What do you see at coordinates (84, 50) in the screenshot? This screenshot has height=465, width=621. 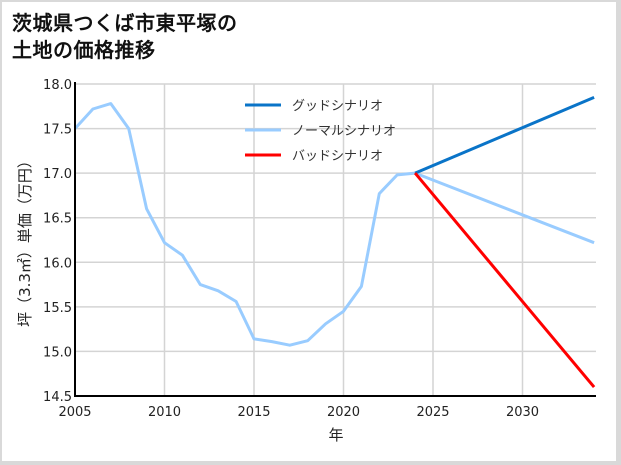 I see `chart-title-line2: 土地の価格推移` at bounding box center [84, 50].